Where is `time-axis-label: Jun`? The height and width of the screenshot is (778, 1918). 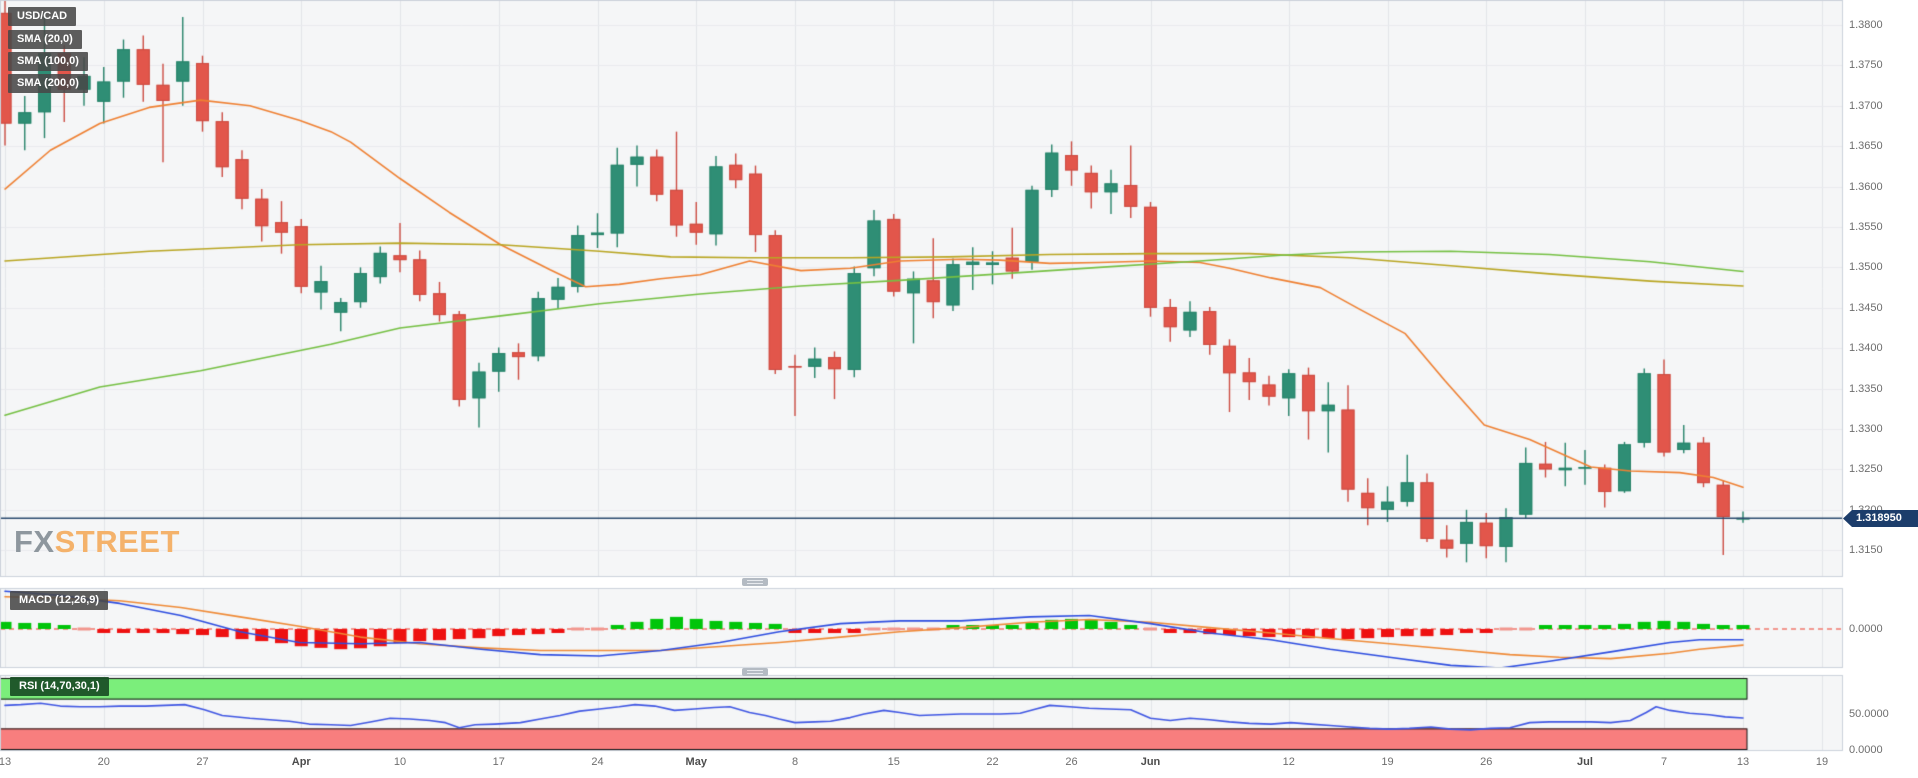
time-axis-label: Jun is located at coordinates (1150, 762).